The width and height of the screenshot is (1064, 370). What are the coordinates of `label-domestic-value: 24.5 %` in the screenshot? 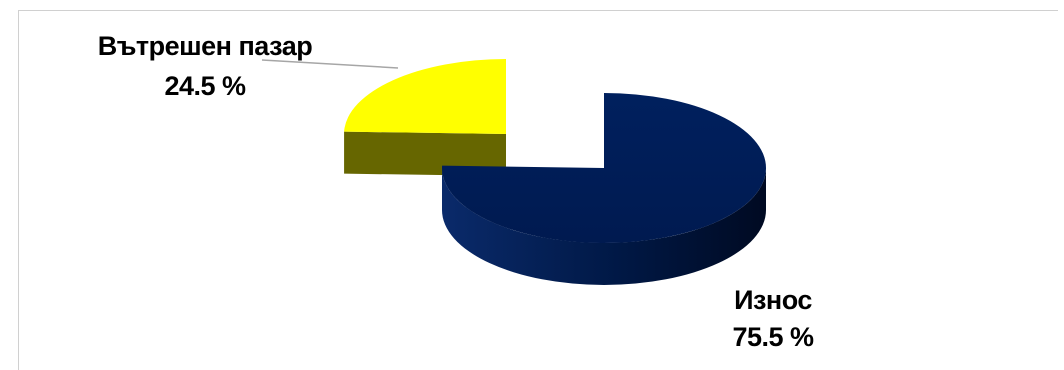 It's located at (205, 86).